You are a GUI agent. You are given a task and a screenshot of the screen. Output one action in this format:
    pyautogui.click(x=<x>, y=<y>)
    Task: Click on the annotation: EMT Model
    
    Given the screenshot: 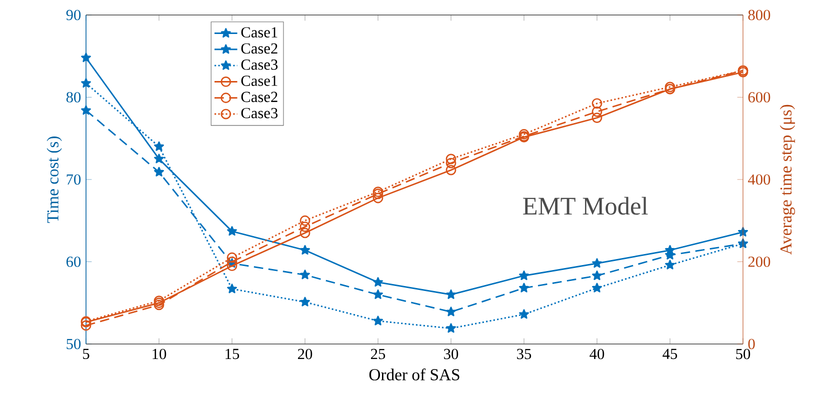 What is the action you would take?
    pyautogui.click(x=585, y=205)
    